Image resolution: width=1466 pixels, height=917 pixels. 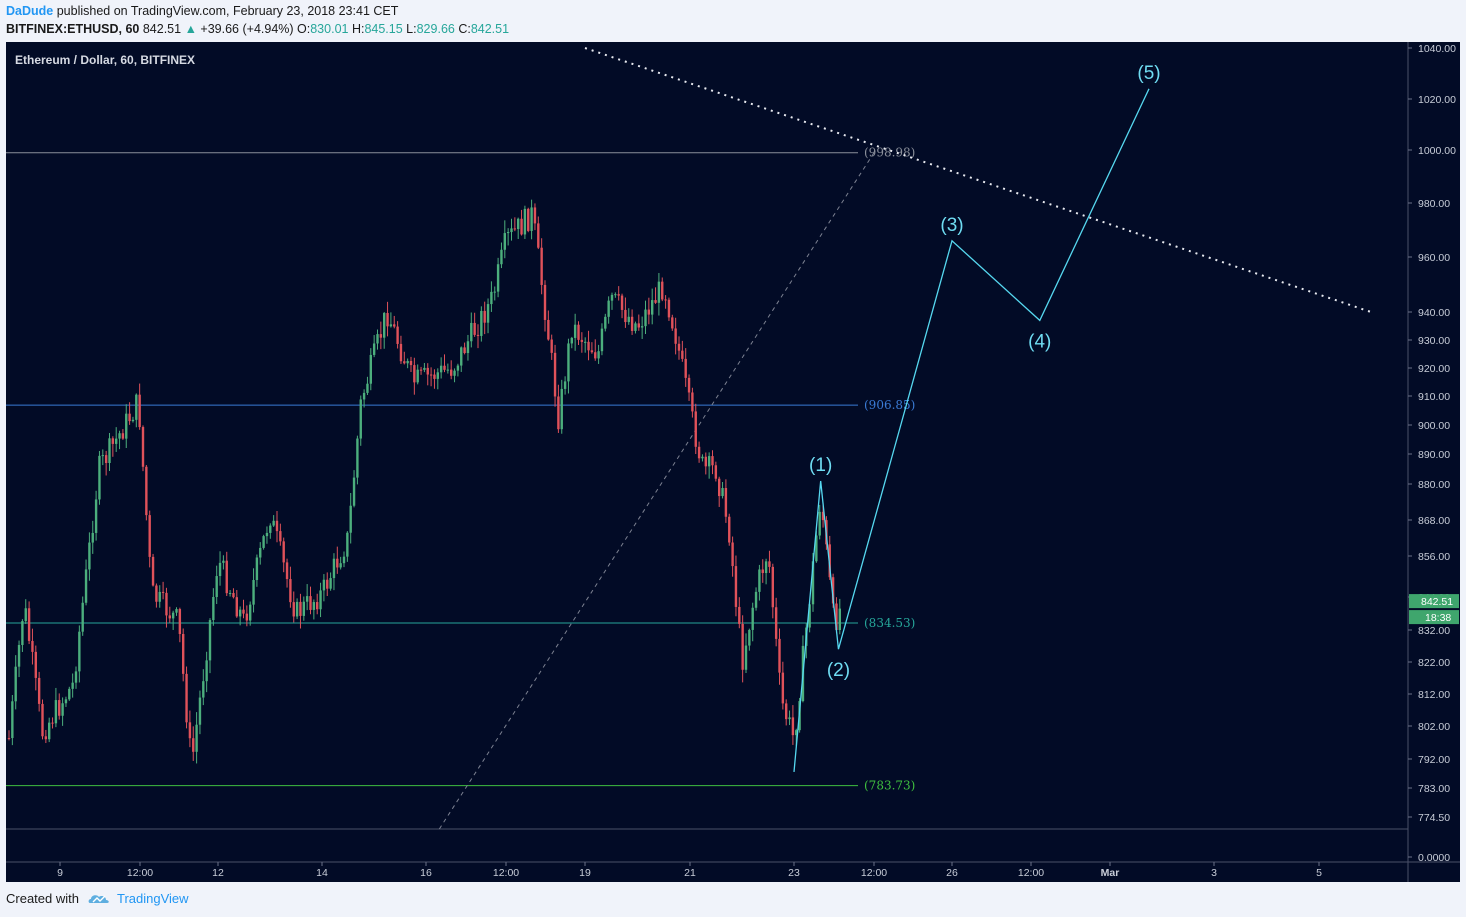 I want to click on tradingview-link: TradingView, so click(x=152, y=898).